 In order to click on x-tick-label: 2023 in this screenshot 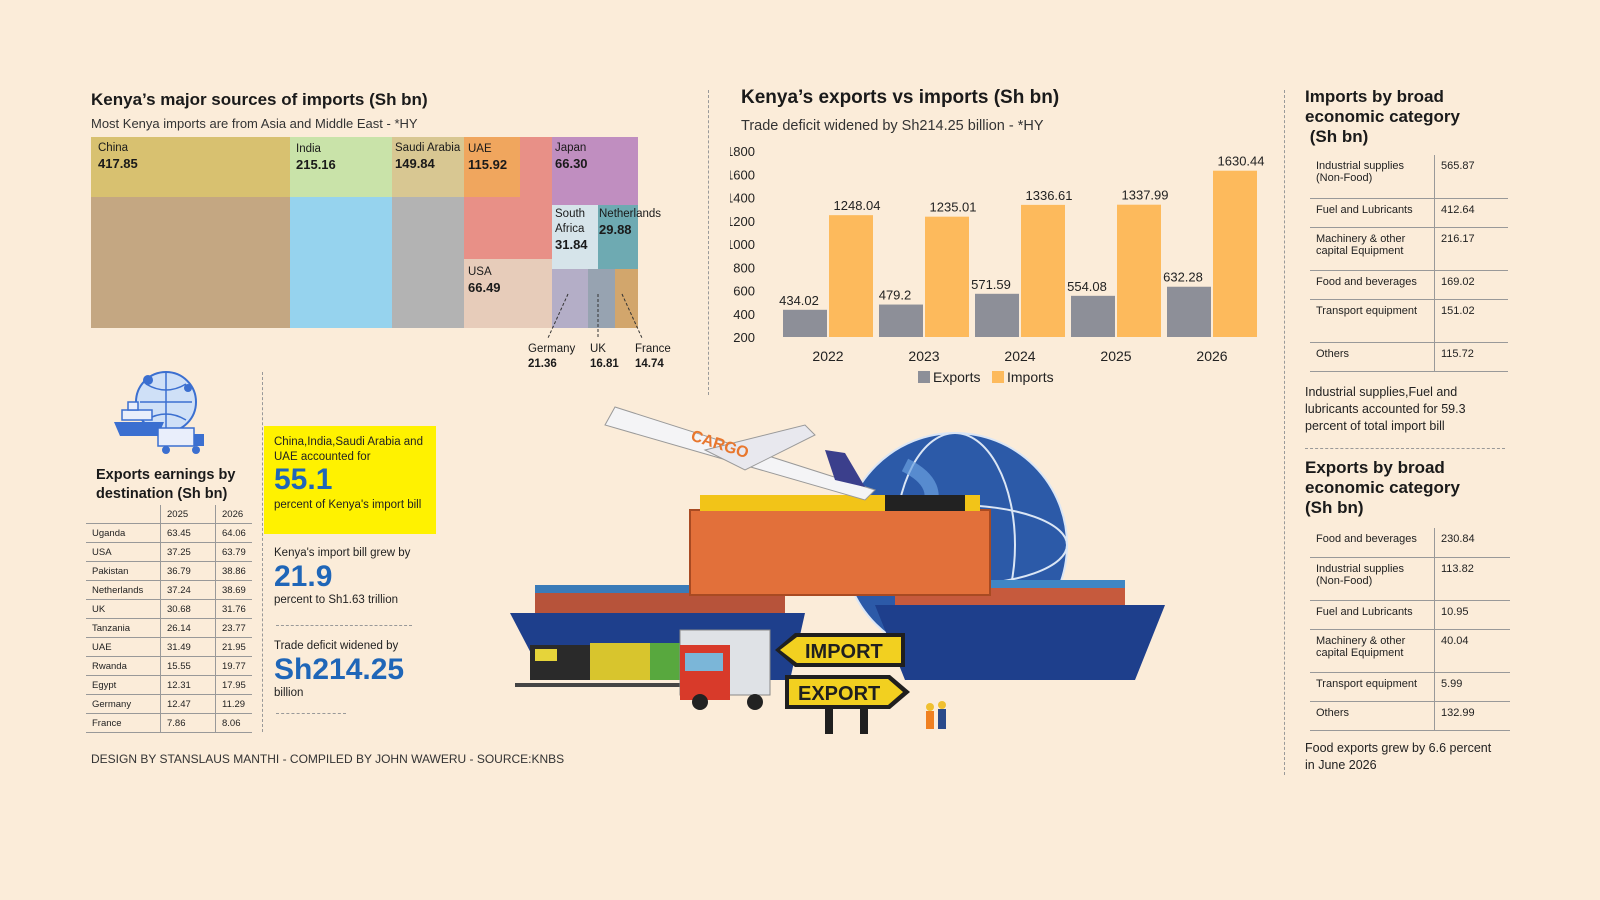, I will do `click(923, 356)`.